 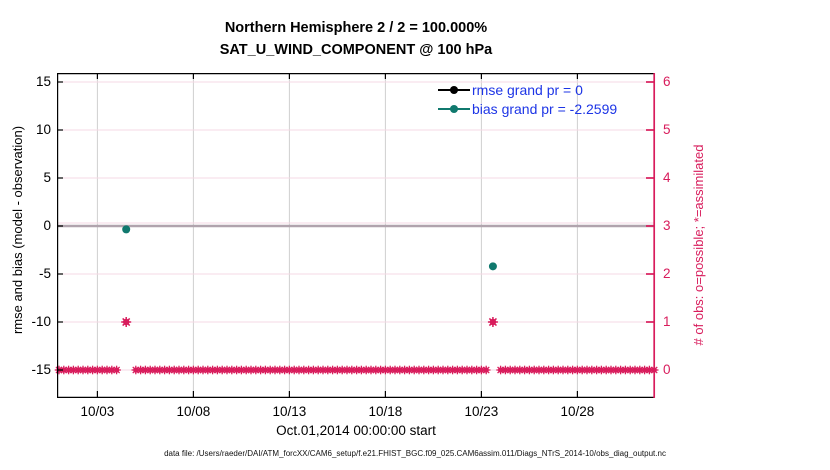 I want to click on y-tick-label-right: 5, so click(x=667, y=129).